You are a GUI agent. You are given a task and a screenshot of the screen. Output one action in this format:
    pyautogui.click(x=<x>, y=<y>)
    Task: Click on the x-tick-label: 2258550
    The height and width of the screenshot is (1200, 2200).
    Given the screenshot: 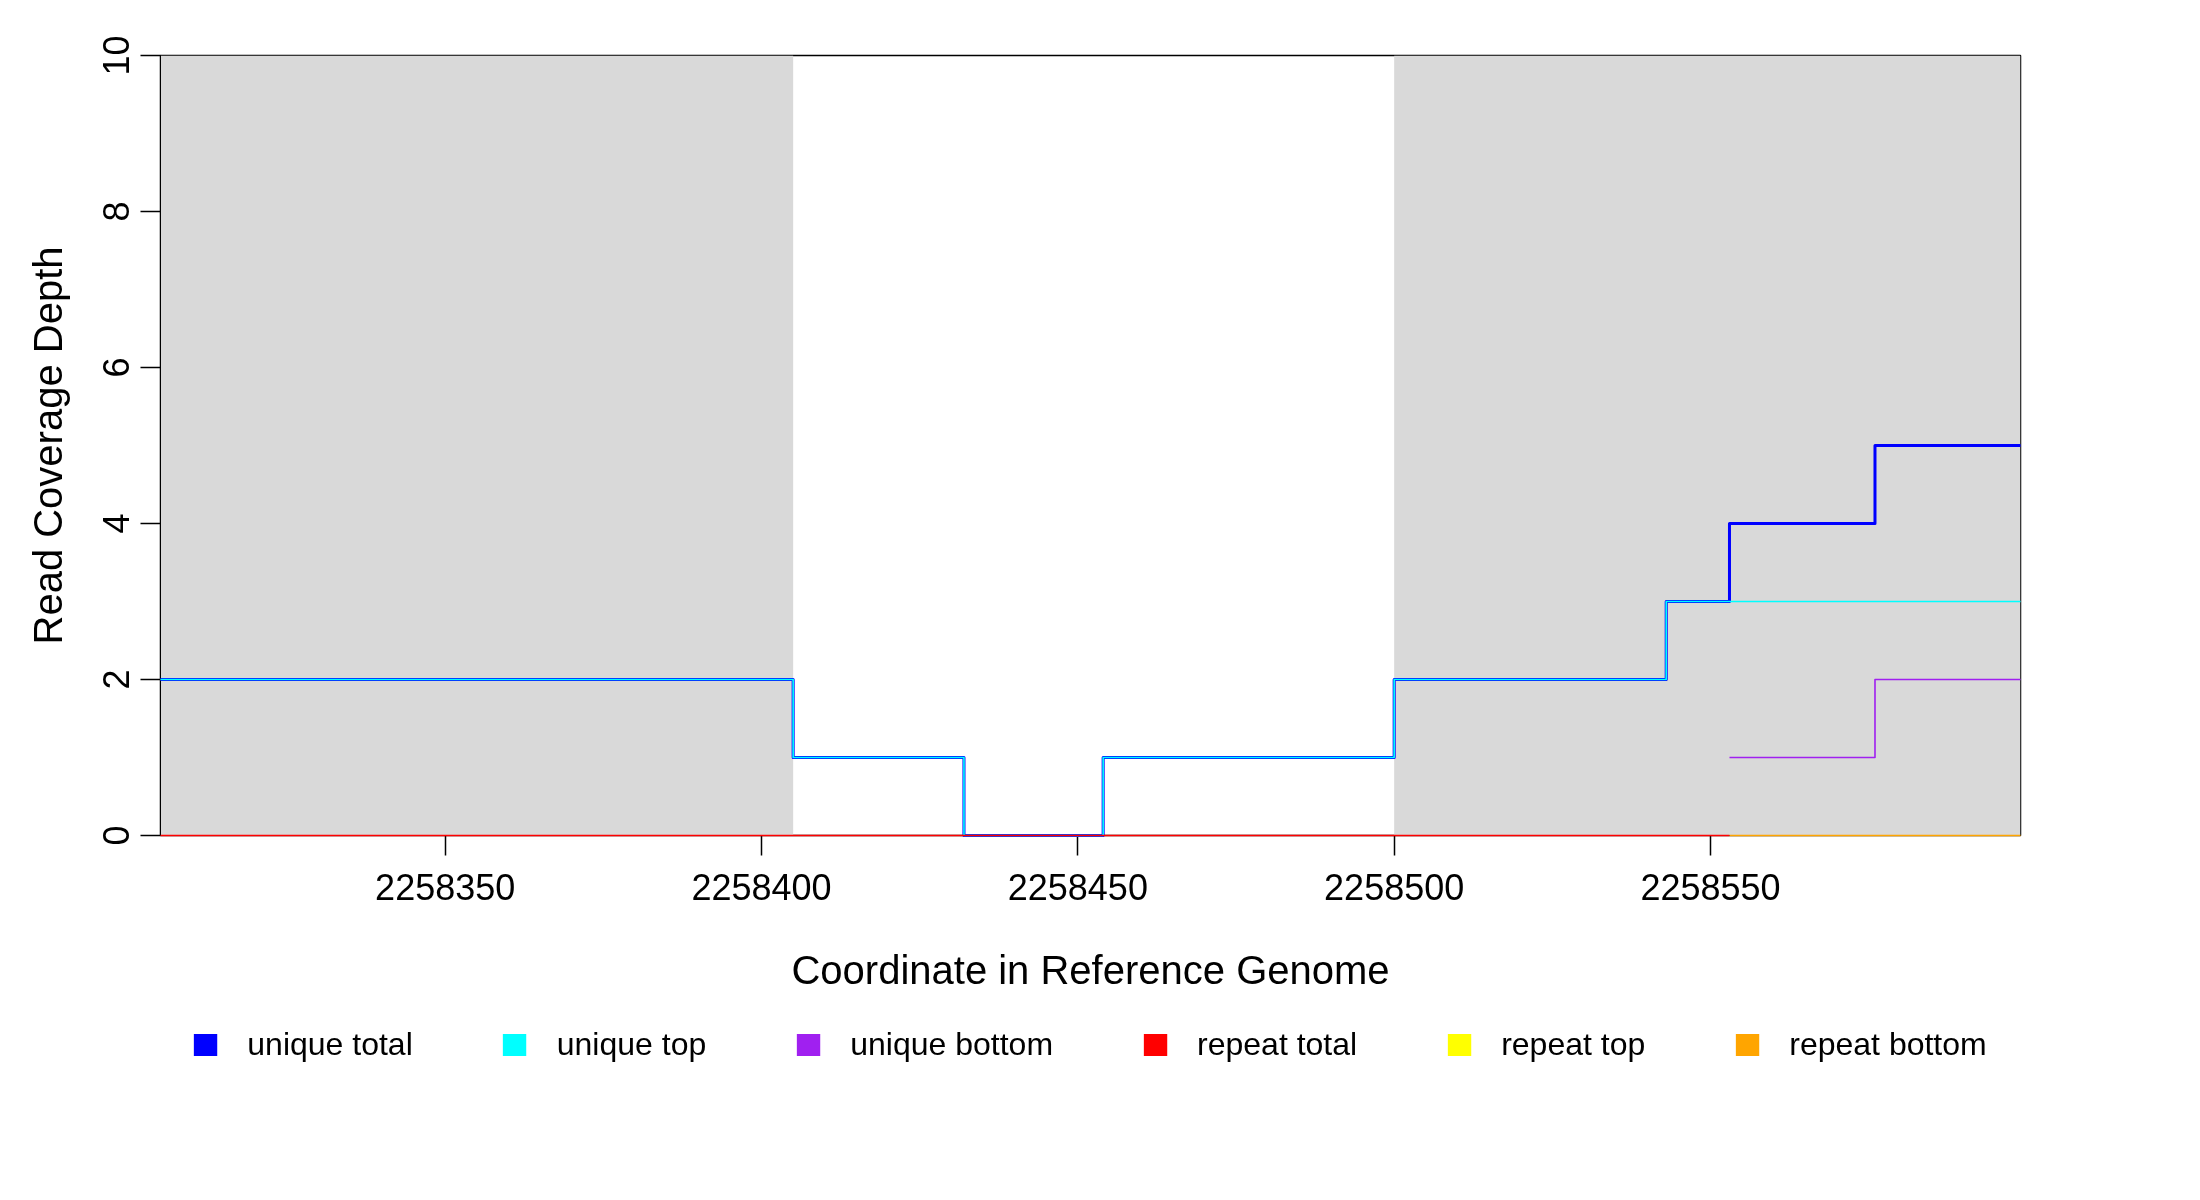 What is the action you would take?
    pyautogui.click(x=1710, y=887)
    